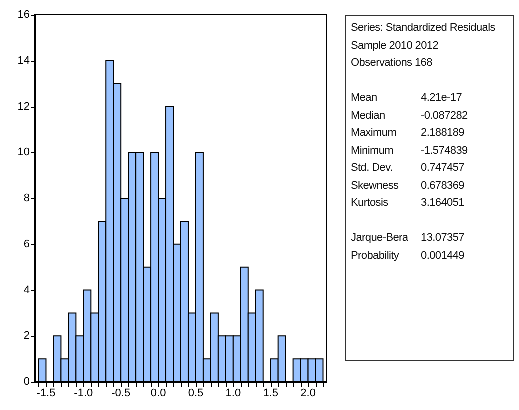 The image size is (519, 410). I want to click on y-tick-label: 4, so click(27, 290).